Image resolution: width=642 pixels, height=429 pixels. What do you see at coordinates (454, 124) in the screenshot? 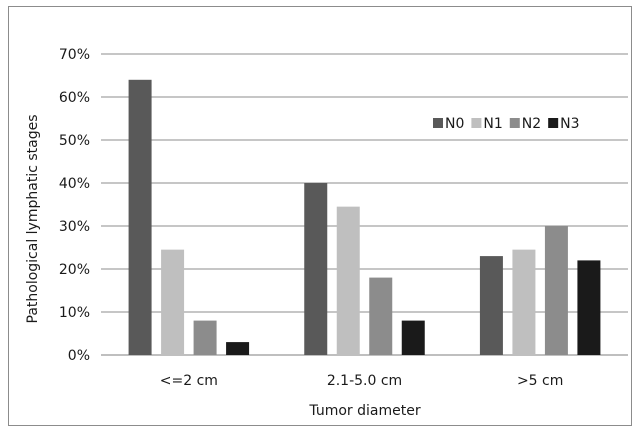
I see `legend-label-n0: N0` at bounding box center [454, 124].